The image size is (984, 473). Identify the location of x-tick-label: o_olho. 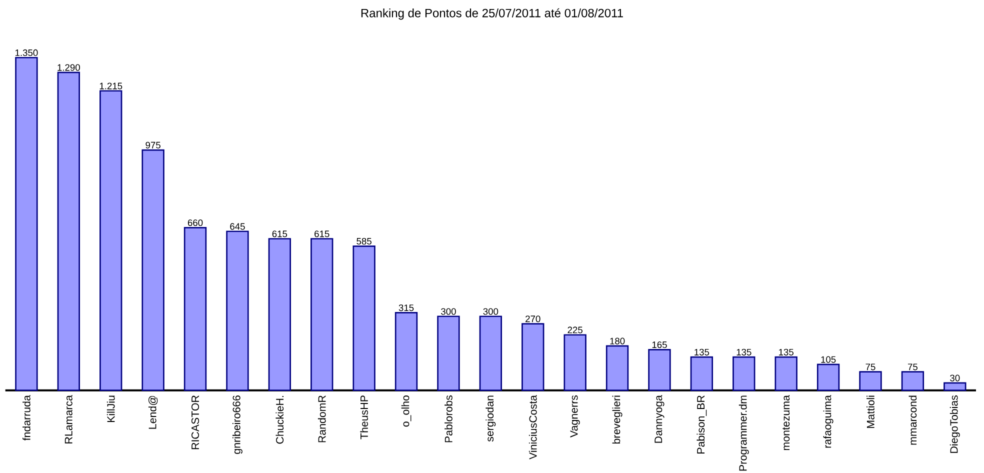
(406, 411).